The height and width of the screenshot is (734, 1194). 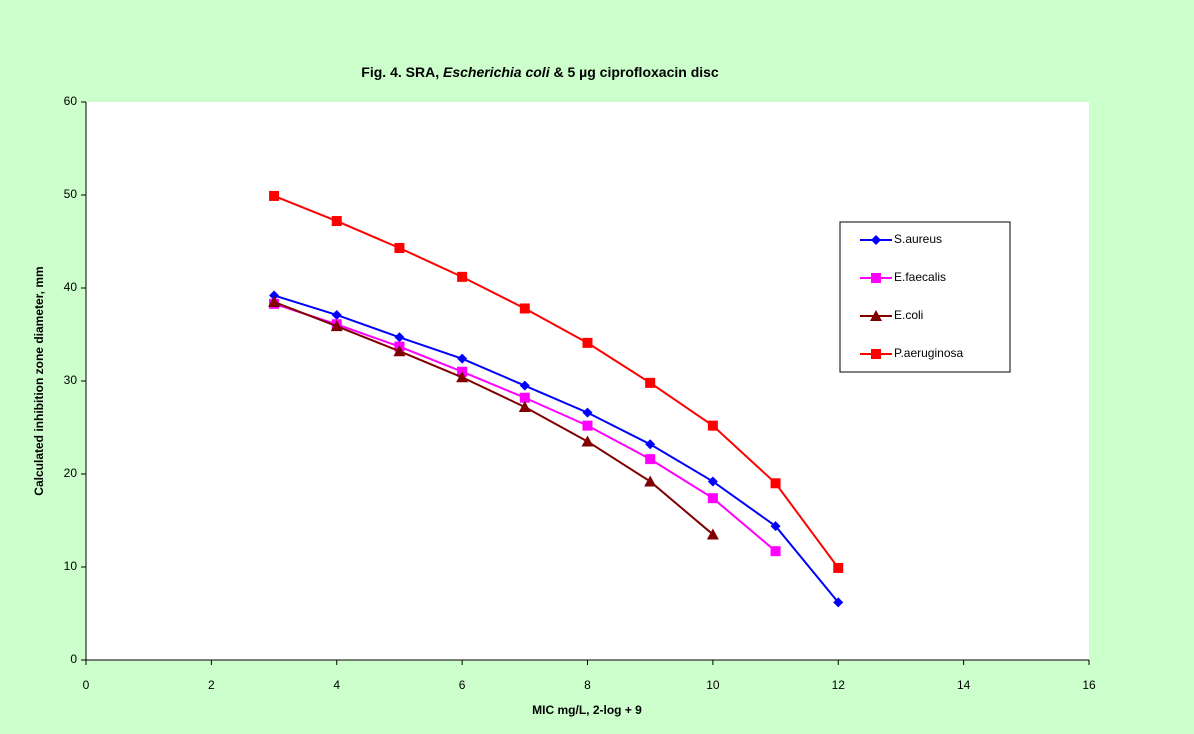 What do you see at coordinates (211, 685) in the screenshot?
I see `x-tick-label: 2` at bounding box center [211, 685].